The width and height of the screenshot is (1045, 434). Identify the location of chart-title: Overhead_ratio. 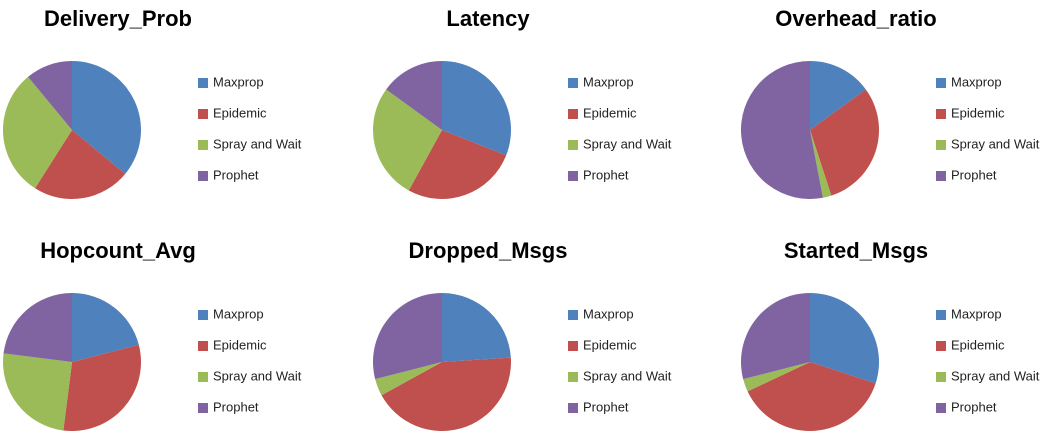
(855, 18).